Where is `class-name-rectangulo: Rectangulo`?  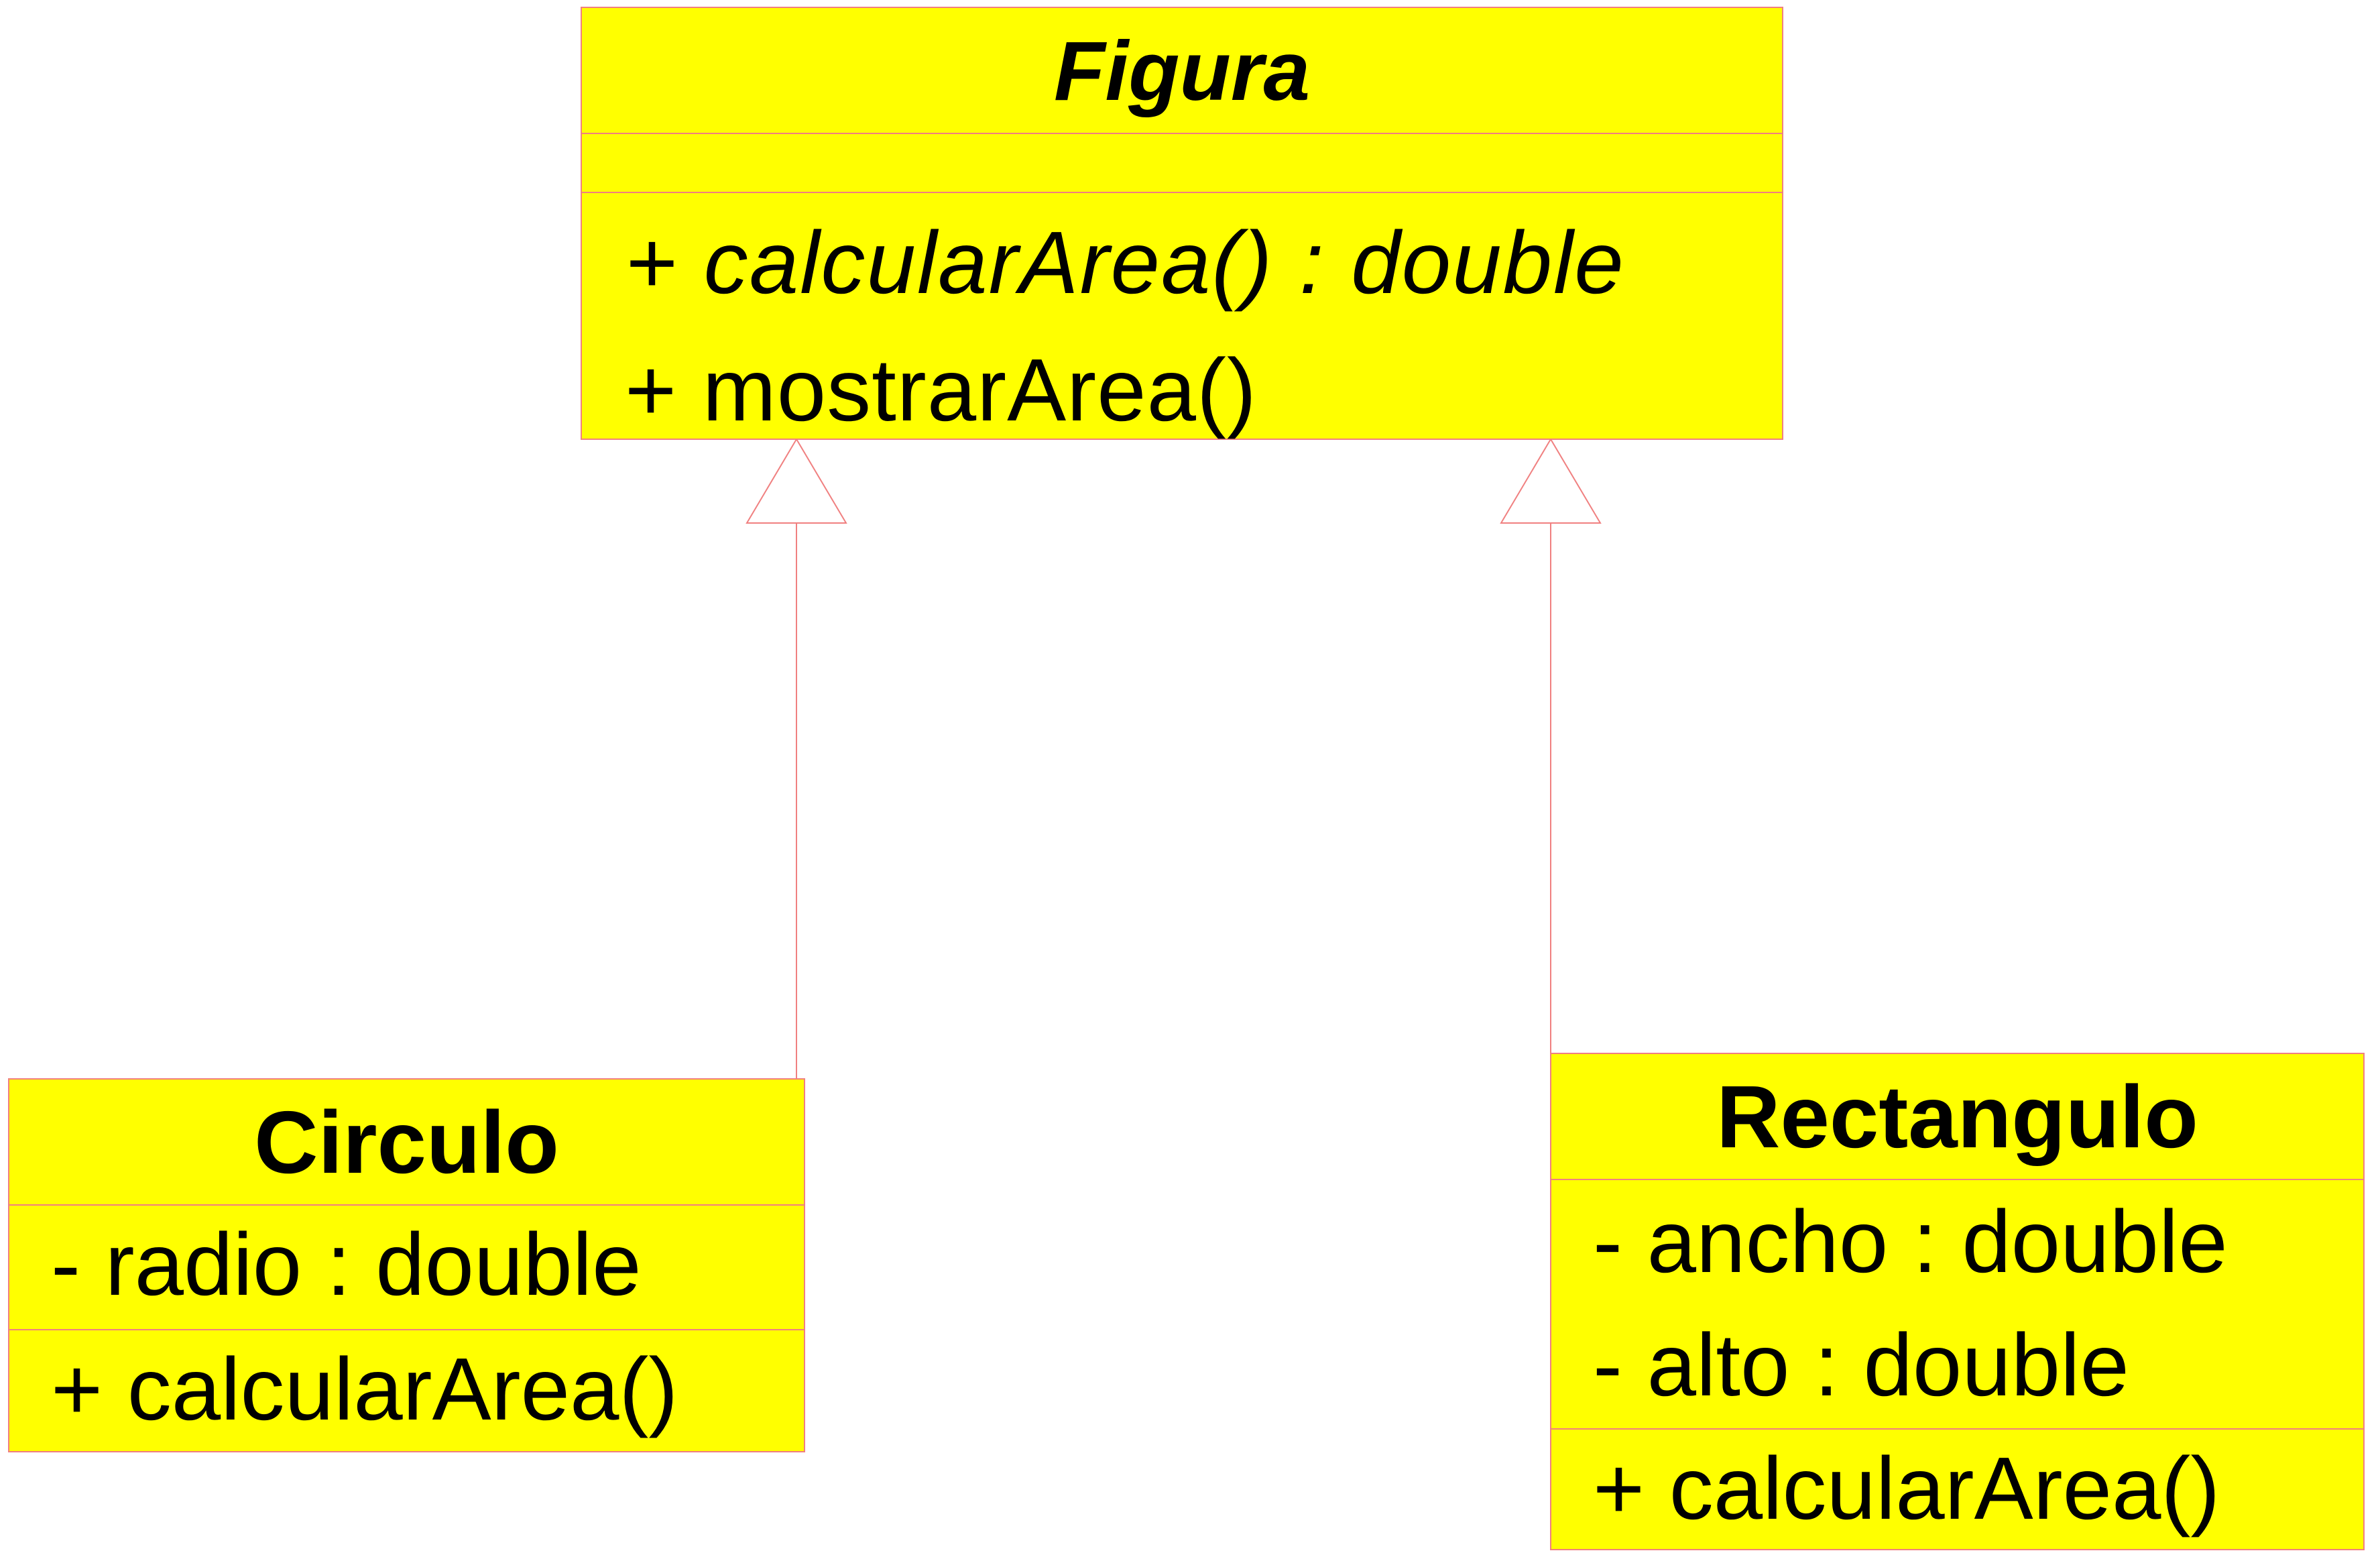 class-name-rectangulo: Rectangulo is located at coordinates (1957, 1116).